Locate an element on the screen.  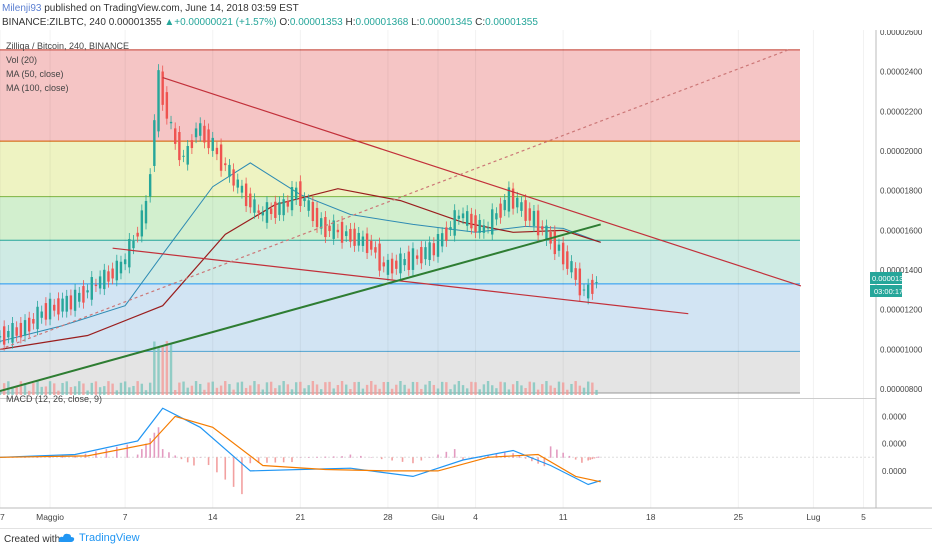
price-axis-tick: 0.00000800 is located at coordinates (901, 389).